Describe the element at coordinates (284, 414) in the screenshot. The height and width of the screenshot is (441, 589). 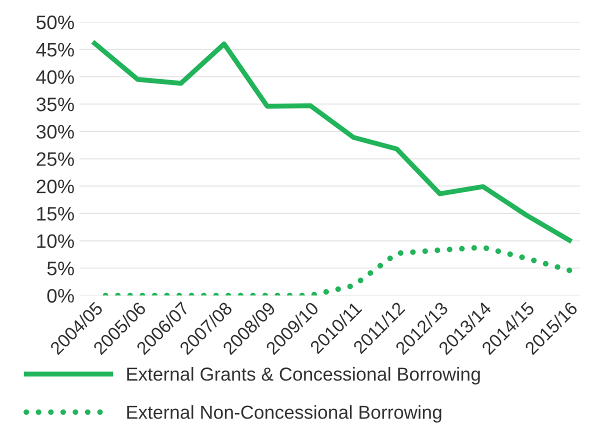
I see `legend-label: External Non-Concessional Borrowing` at that location.